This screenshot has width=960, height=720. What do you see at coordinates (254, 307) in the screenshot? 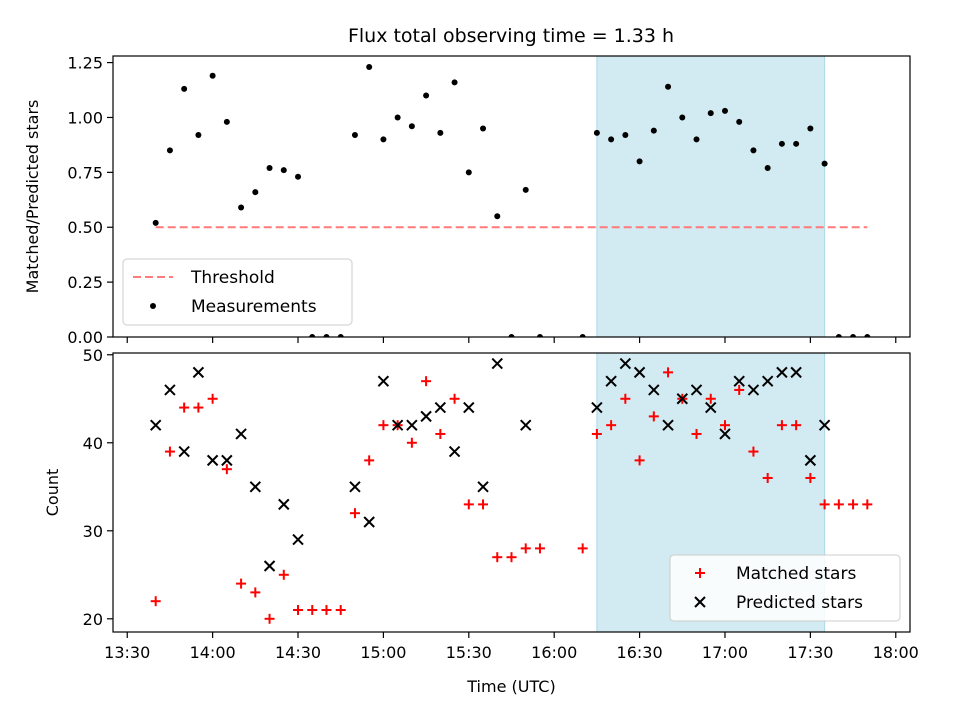
I see `legend-measurements-label: Measurements` at bounding box center [254, 307].